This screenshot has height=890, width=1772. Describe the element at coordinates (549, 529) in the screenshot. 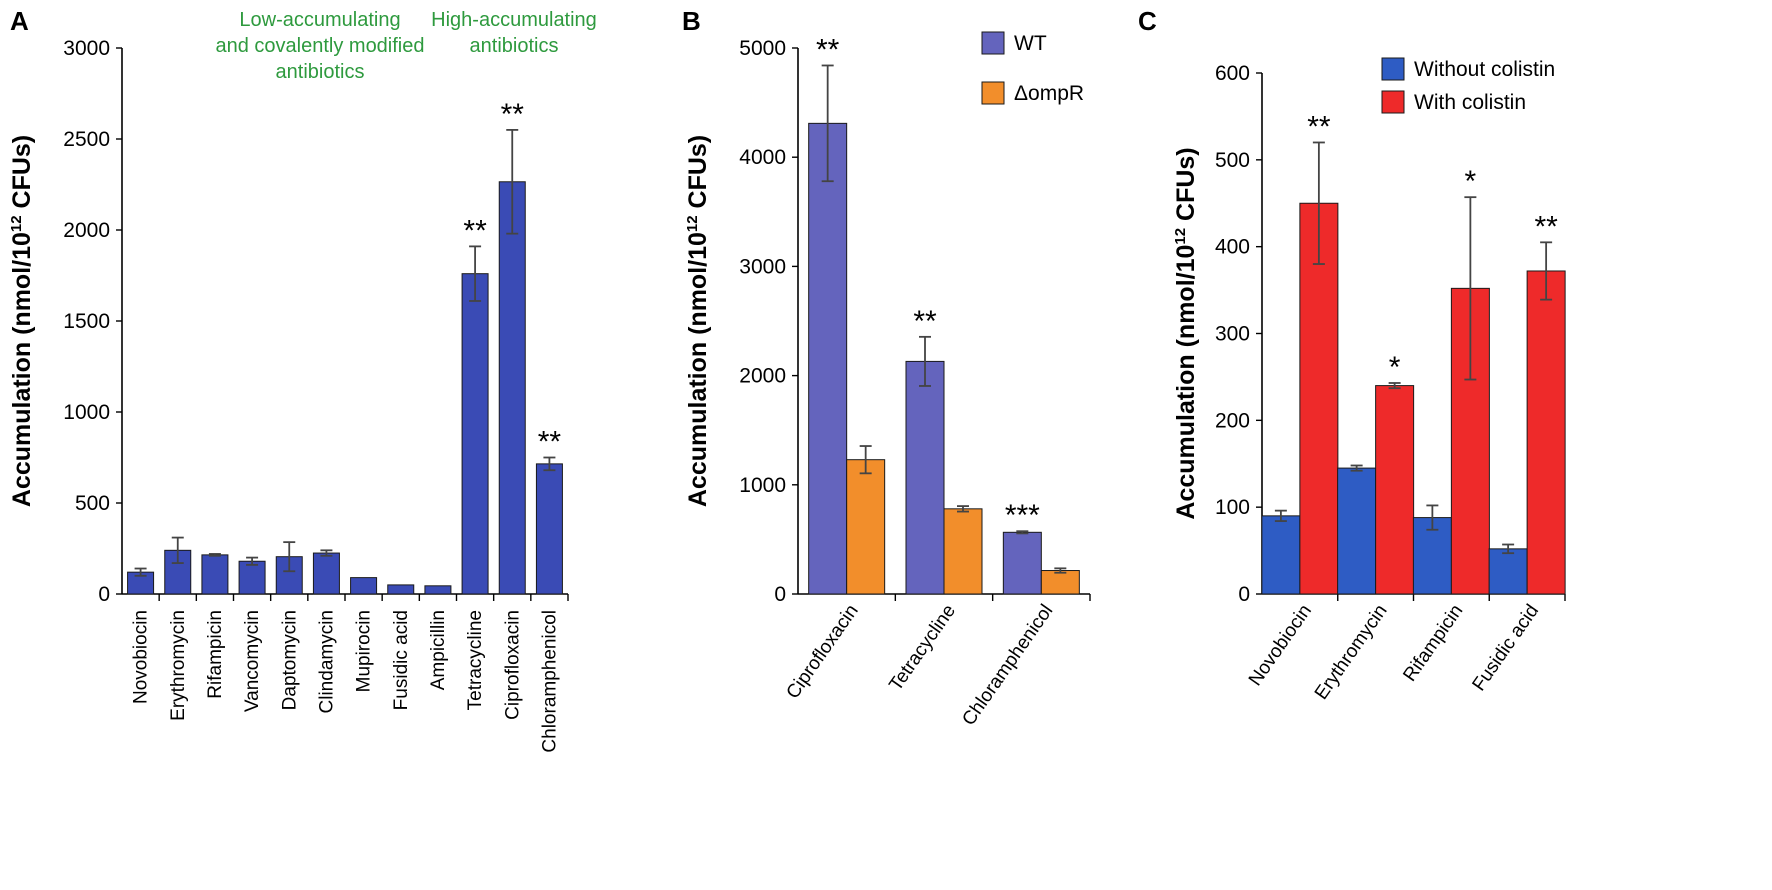

I see `bar-chloramphenicol` at that location.